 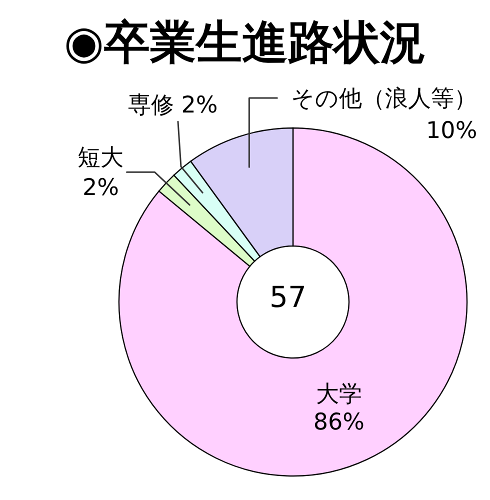 What do you see at coordinates (384, 99) in the screenshot?
I see `slice-label: その他（浪人等）` at bounding box center [384, 99].